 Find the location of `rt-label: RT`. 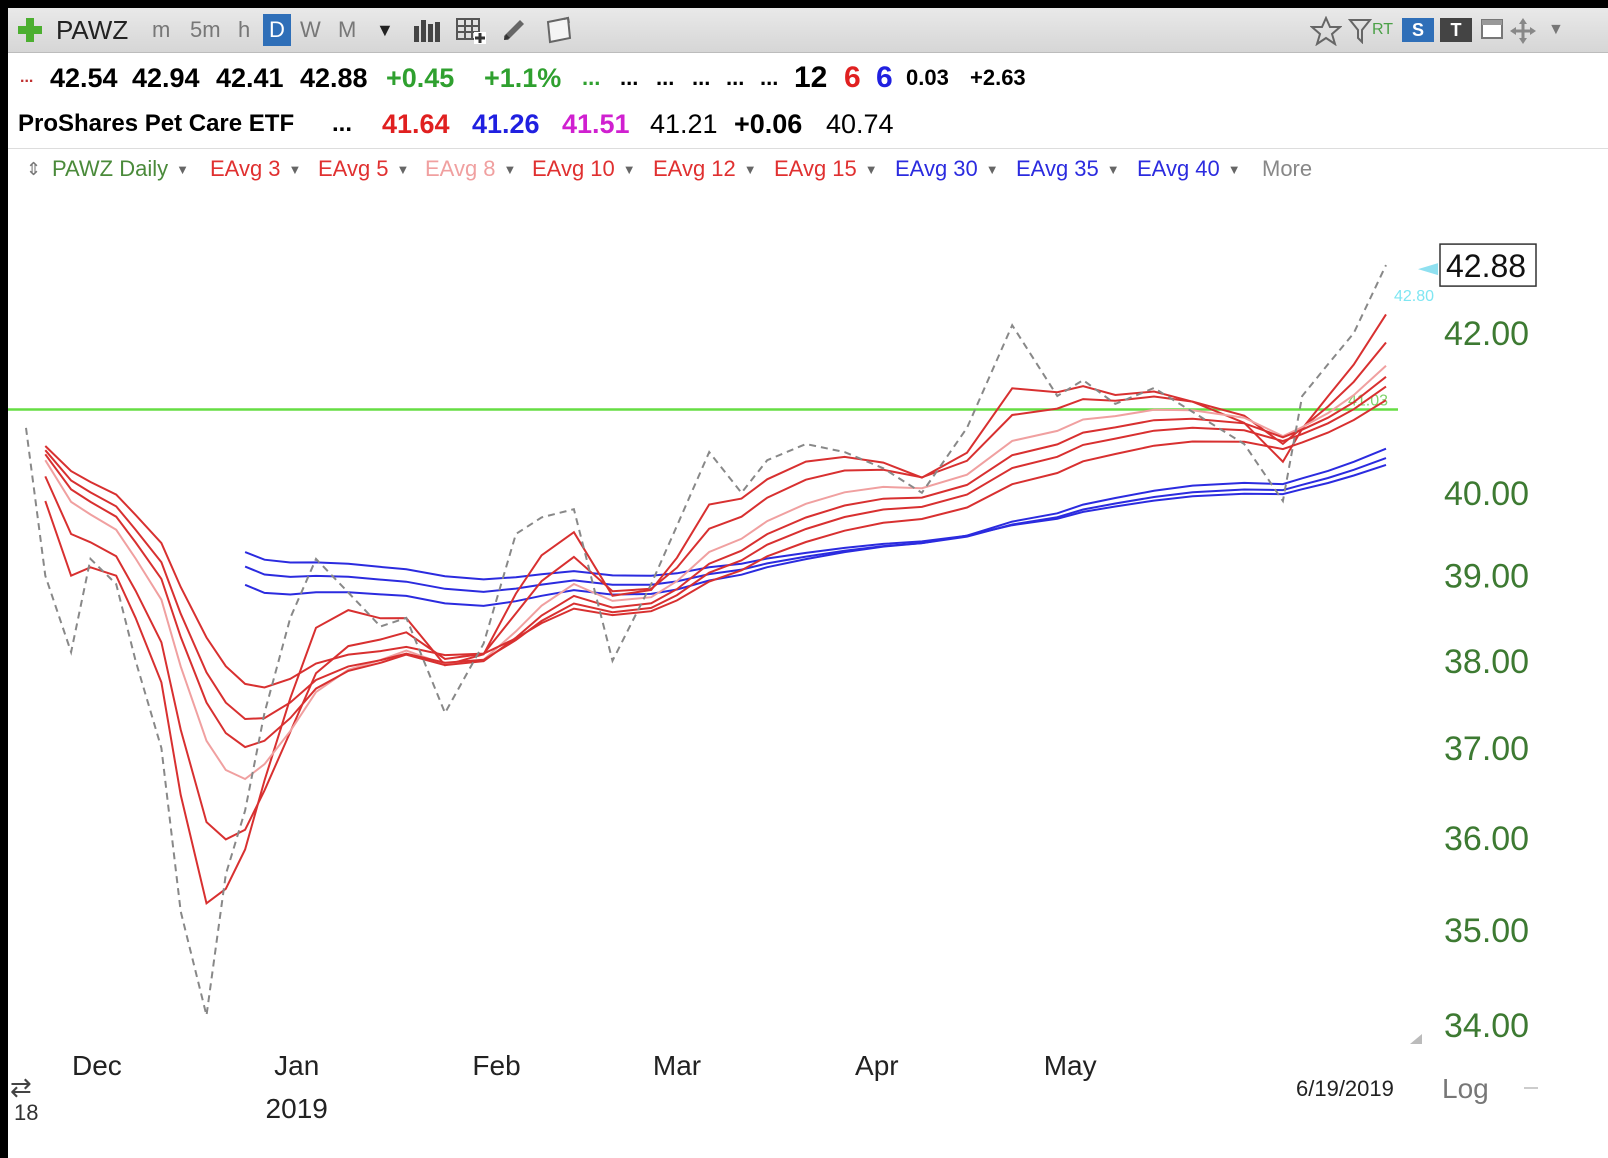

rt-label: RT is located at coordinates (1383, 29).